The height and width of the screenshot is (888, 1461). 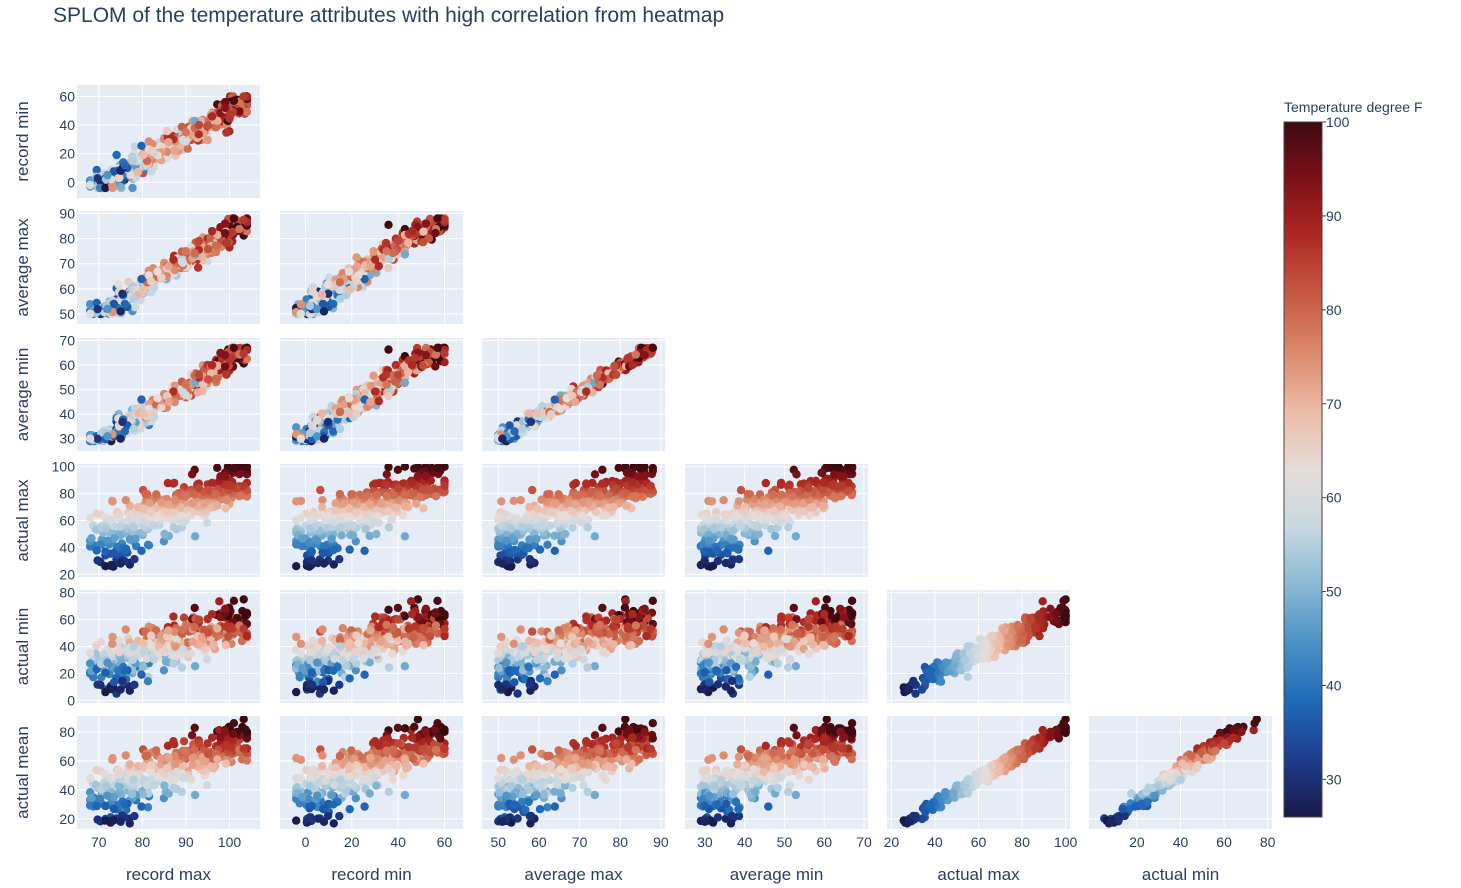 What do you see at coordinates (573, 646) in the screenshot?
I see `subplot-average-max-vs-actual-min` at bounding box center [573, 646].